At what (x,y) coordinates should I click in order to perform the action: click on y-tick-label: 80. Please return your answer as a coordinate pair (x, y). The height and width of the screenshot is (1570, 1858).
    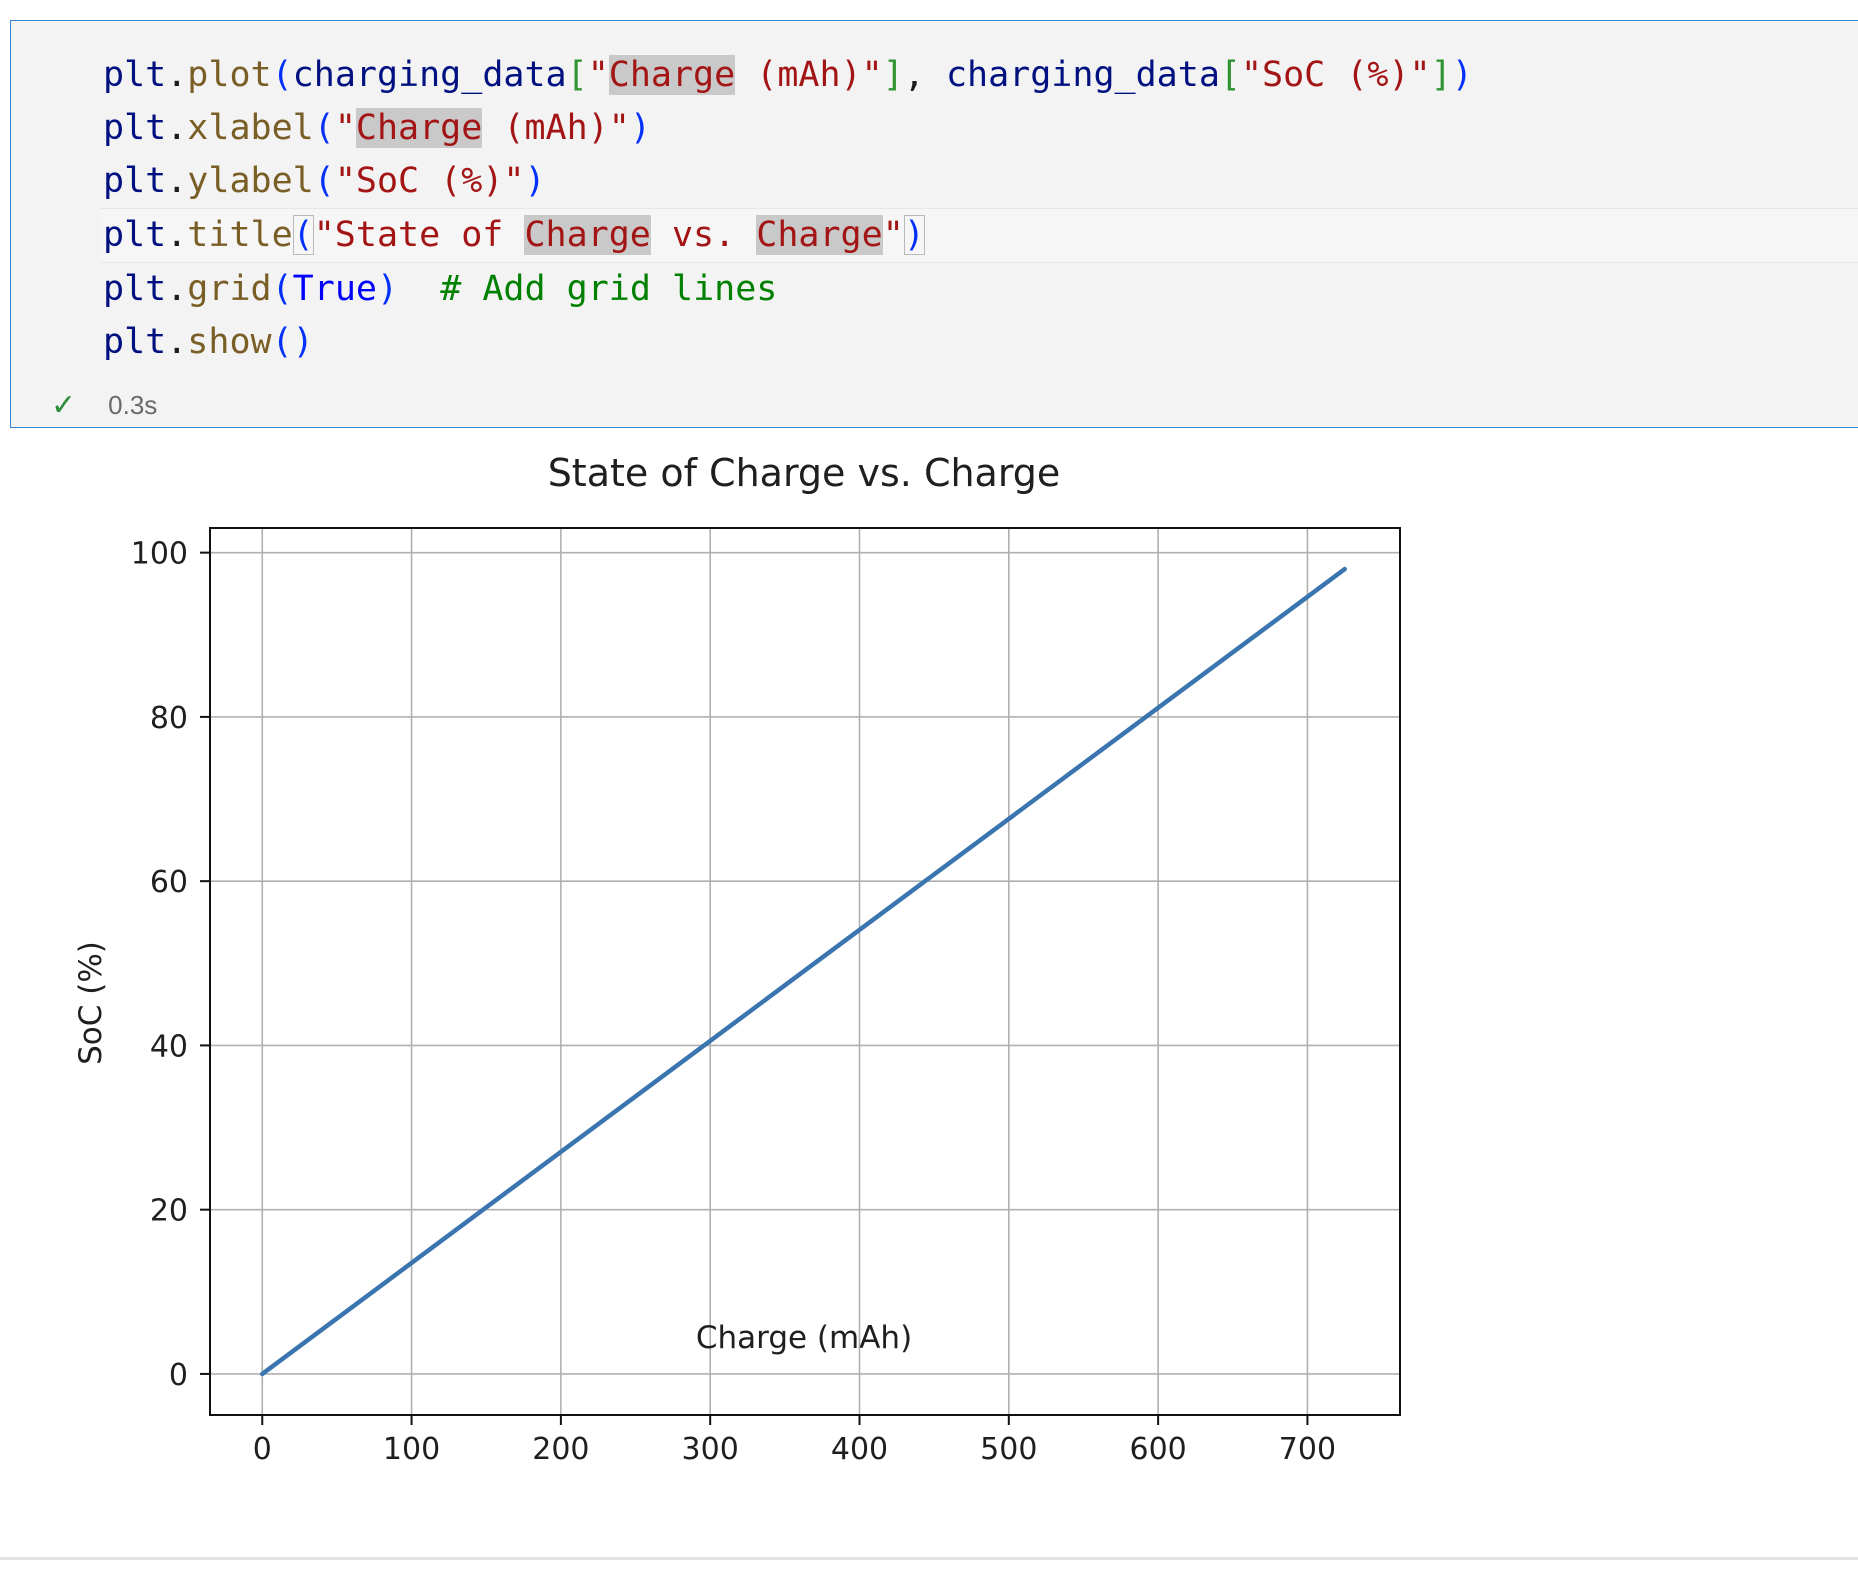
    Looking at the image, I should click on (169, 718).